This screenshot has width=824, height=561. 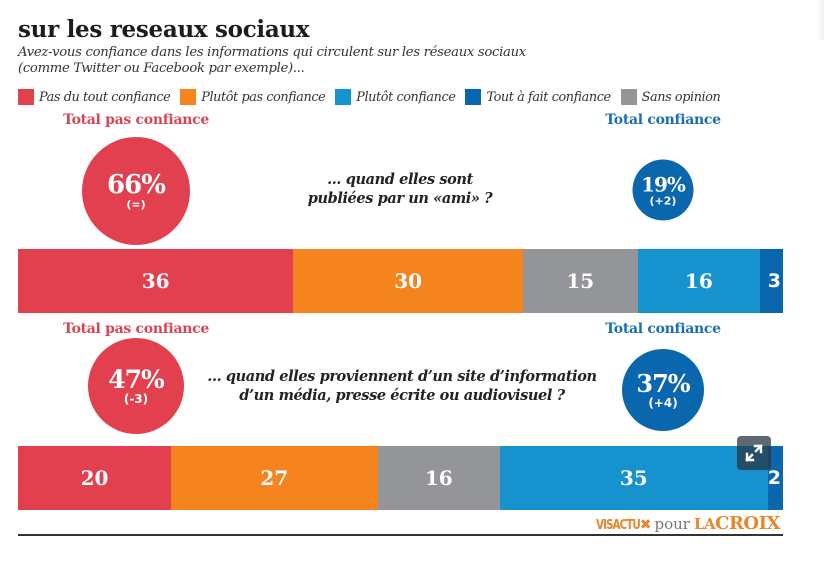 I want to click on bar-segment-label: 36, so click(x=155, y=281).